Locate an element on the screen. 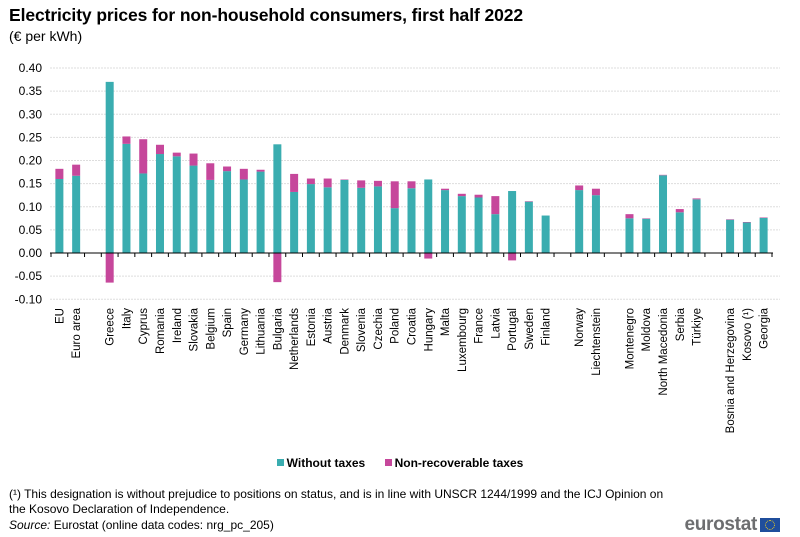 The height and width of the screenshot is (537, 800). x-tick-label: Ireland is located at coordinates (178, 325).